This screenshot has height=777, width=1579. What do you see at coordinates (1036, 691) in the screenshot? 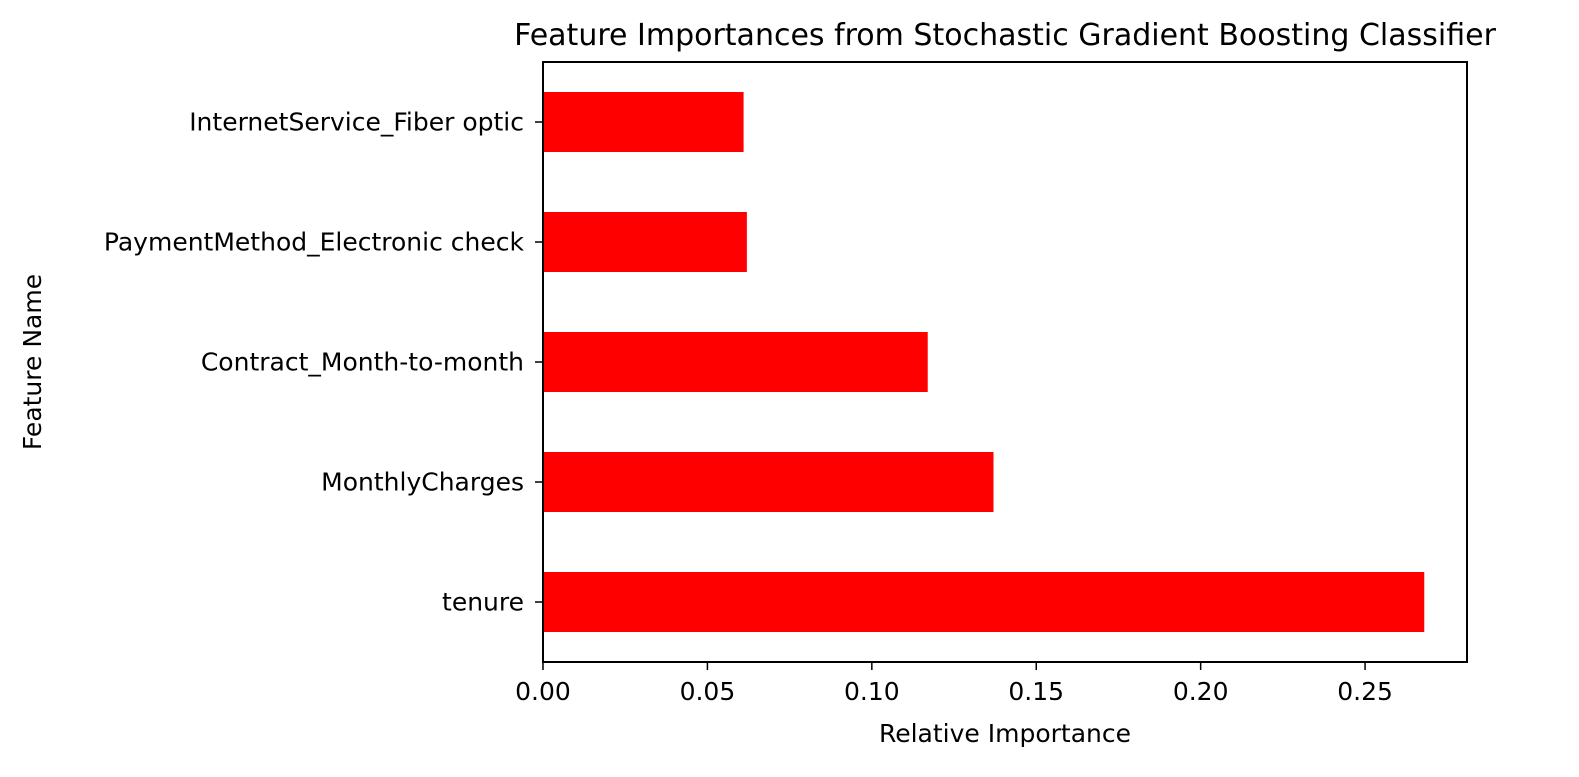
I see `x-tick-label: 0.15` at bounding box center [1036, 691].